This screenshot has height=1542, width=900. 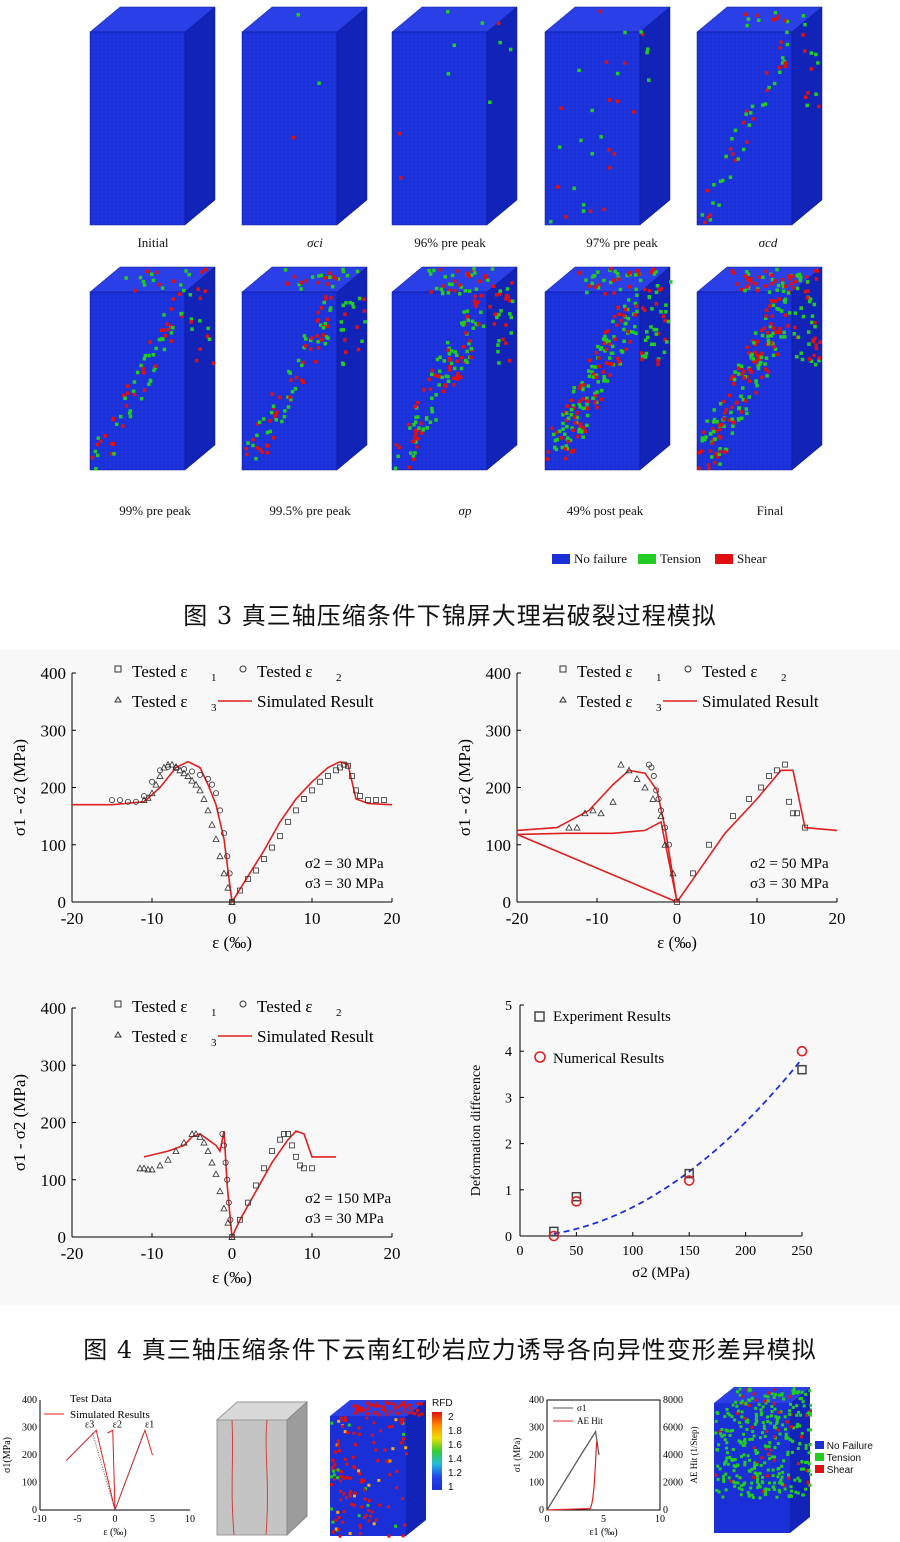 What do you see at coordinates (659, 708) in the screenshot?
I see `legend-e3-sub: 3` at bounding box center [659, 708].